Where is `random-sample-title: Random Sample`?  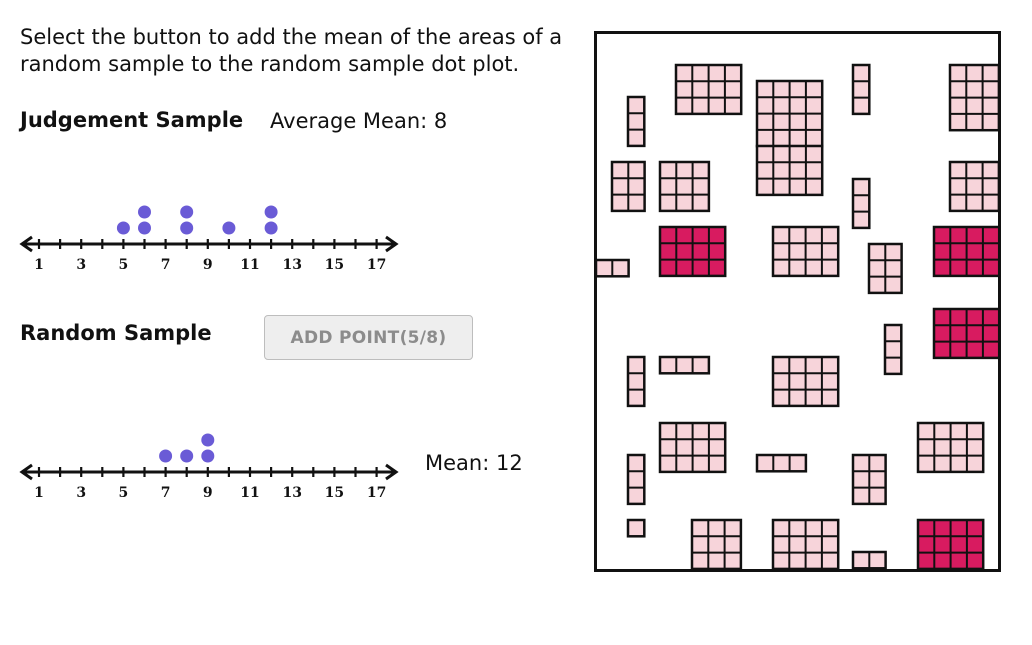
random-sample-title: Random Sample is located at coordinates (116, 333).